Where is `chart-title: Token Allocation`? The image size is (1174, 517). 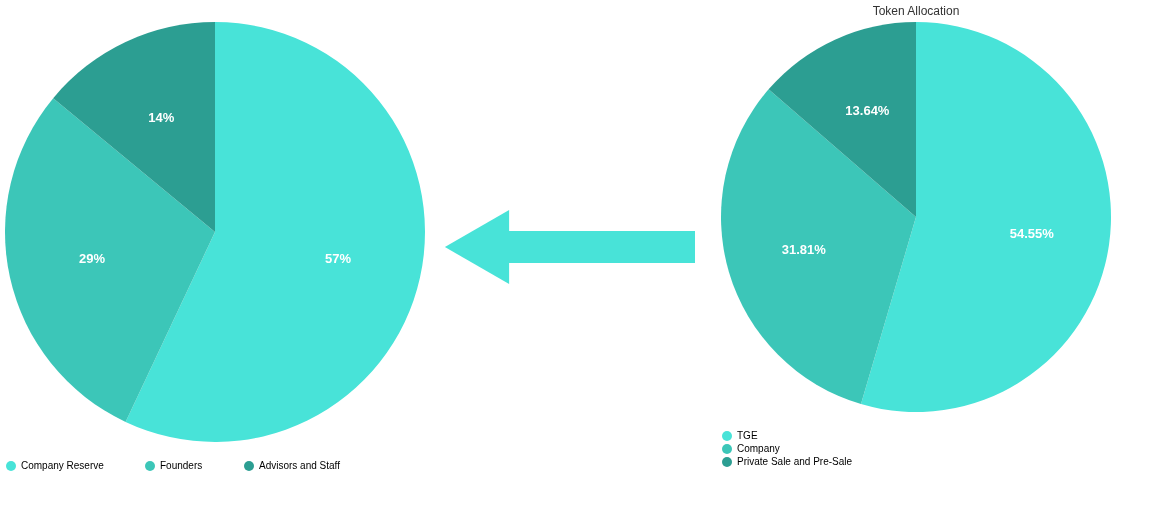
chart-title: Token Allocation is located at coordinates (916, 11).